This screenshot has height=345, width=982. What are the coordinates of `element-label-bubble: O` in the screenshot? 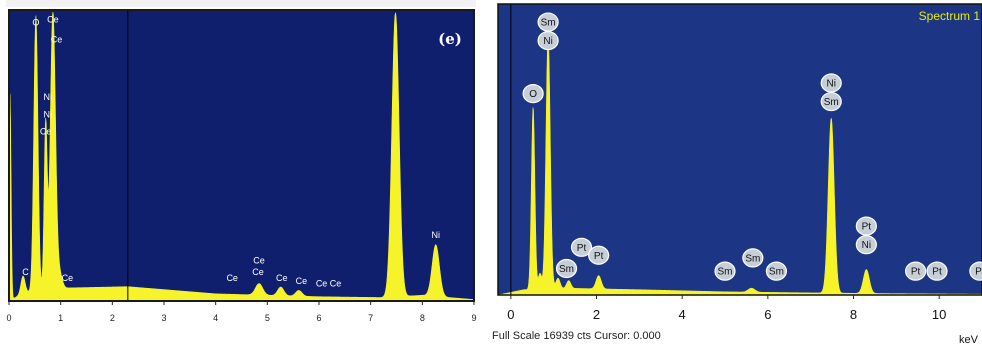 It's located at (533, 93).